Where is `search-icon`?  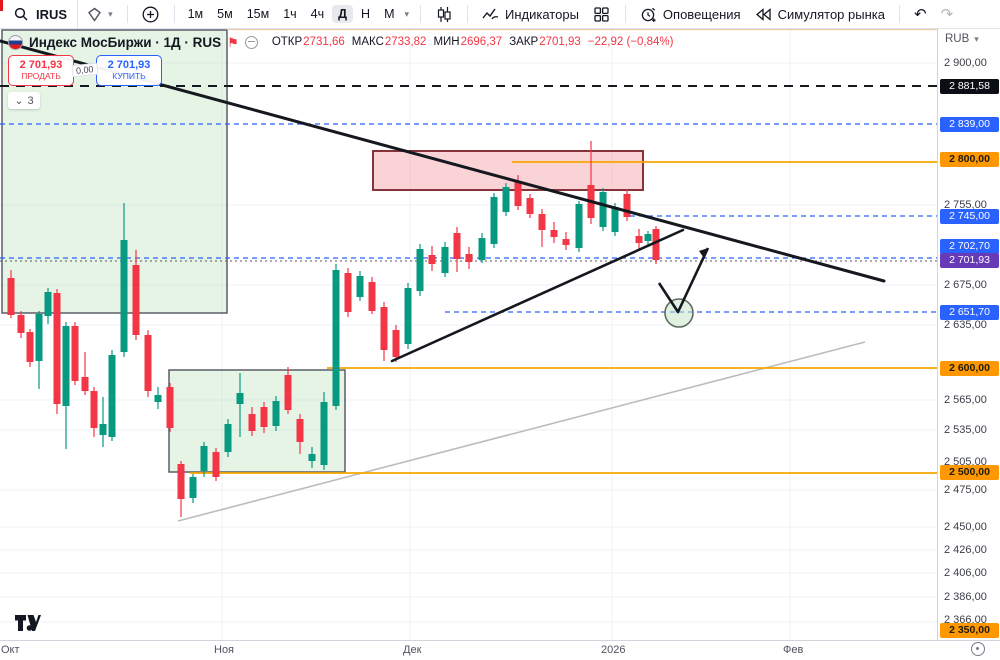
search-icon is located at coordinates (21, 14).